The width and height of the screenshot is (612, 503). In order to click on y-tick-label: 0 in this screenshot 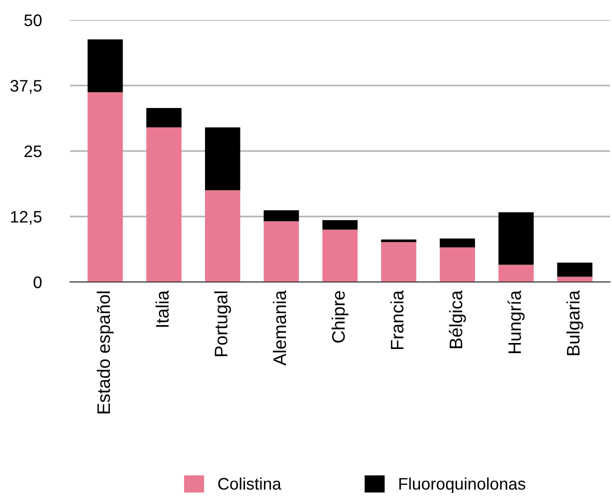, I will do `click(38, 282)`.